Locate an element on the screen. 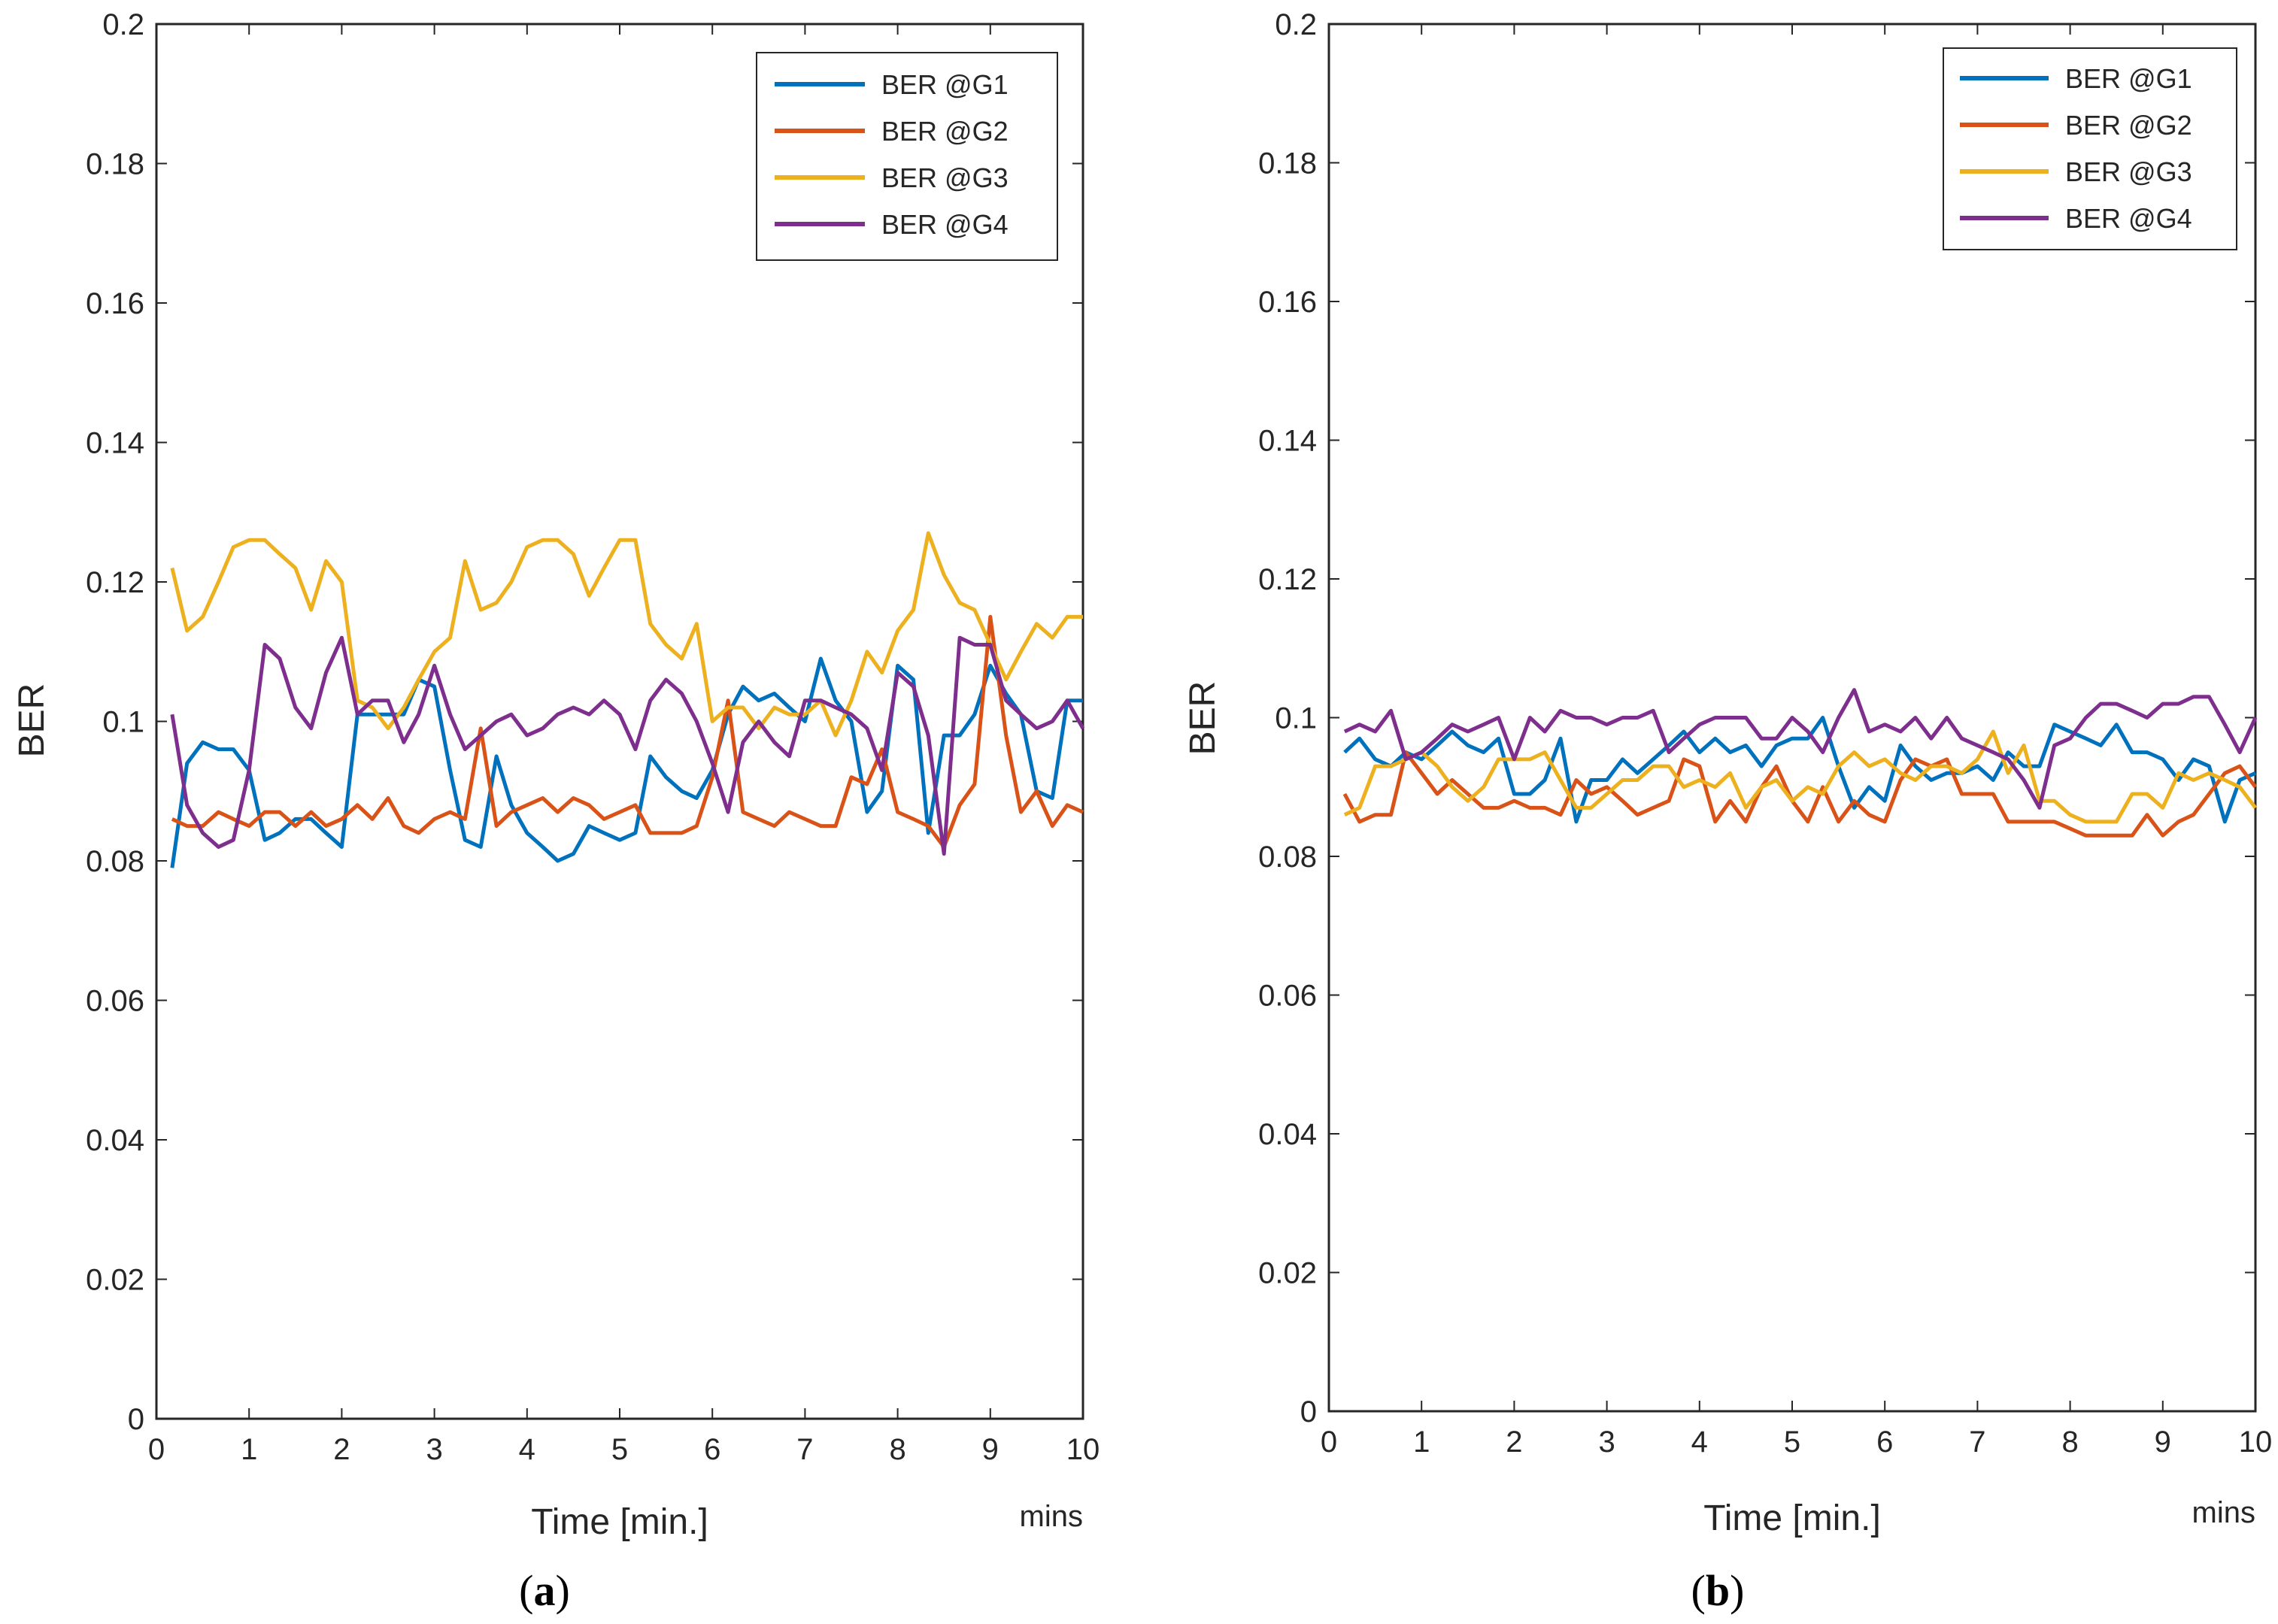  panel-caption: (a) is located at coordinates (544, 1590).